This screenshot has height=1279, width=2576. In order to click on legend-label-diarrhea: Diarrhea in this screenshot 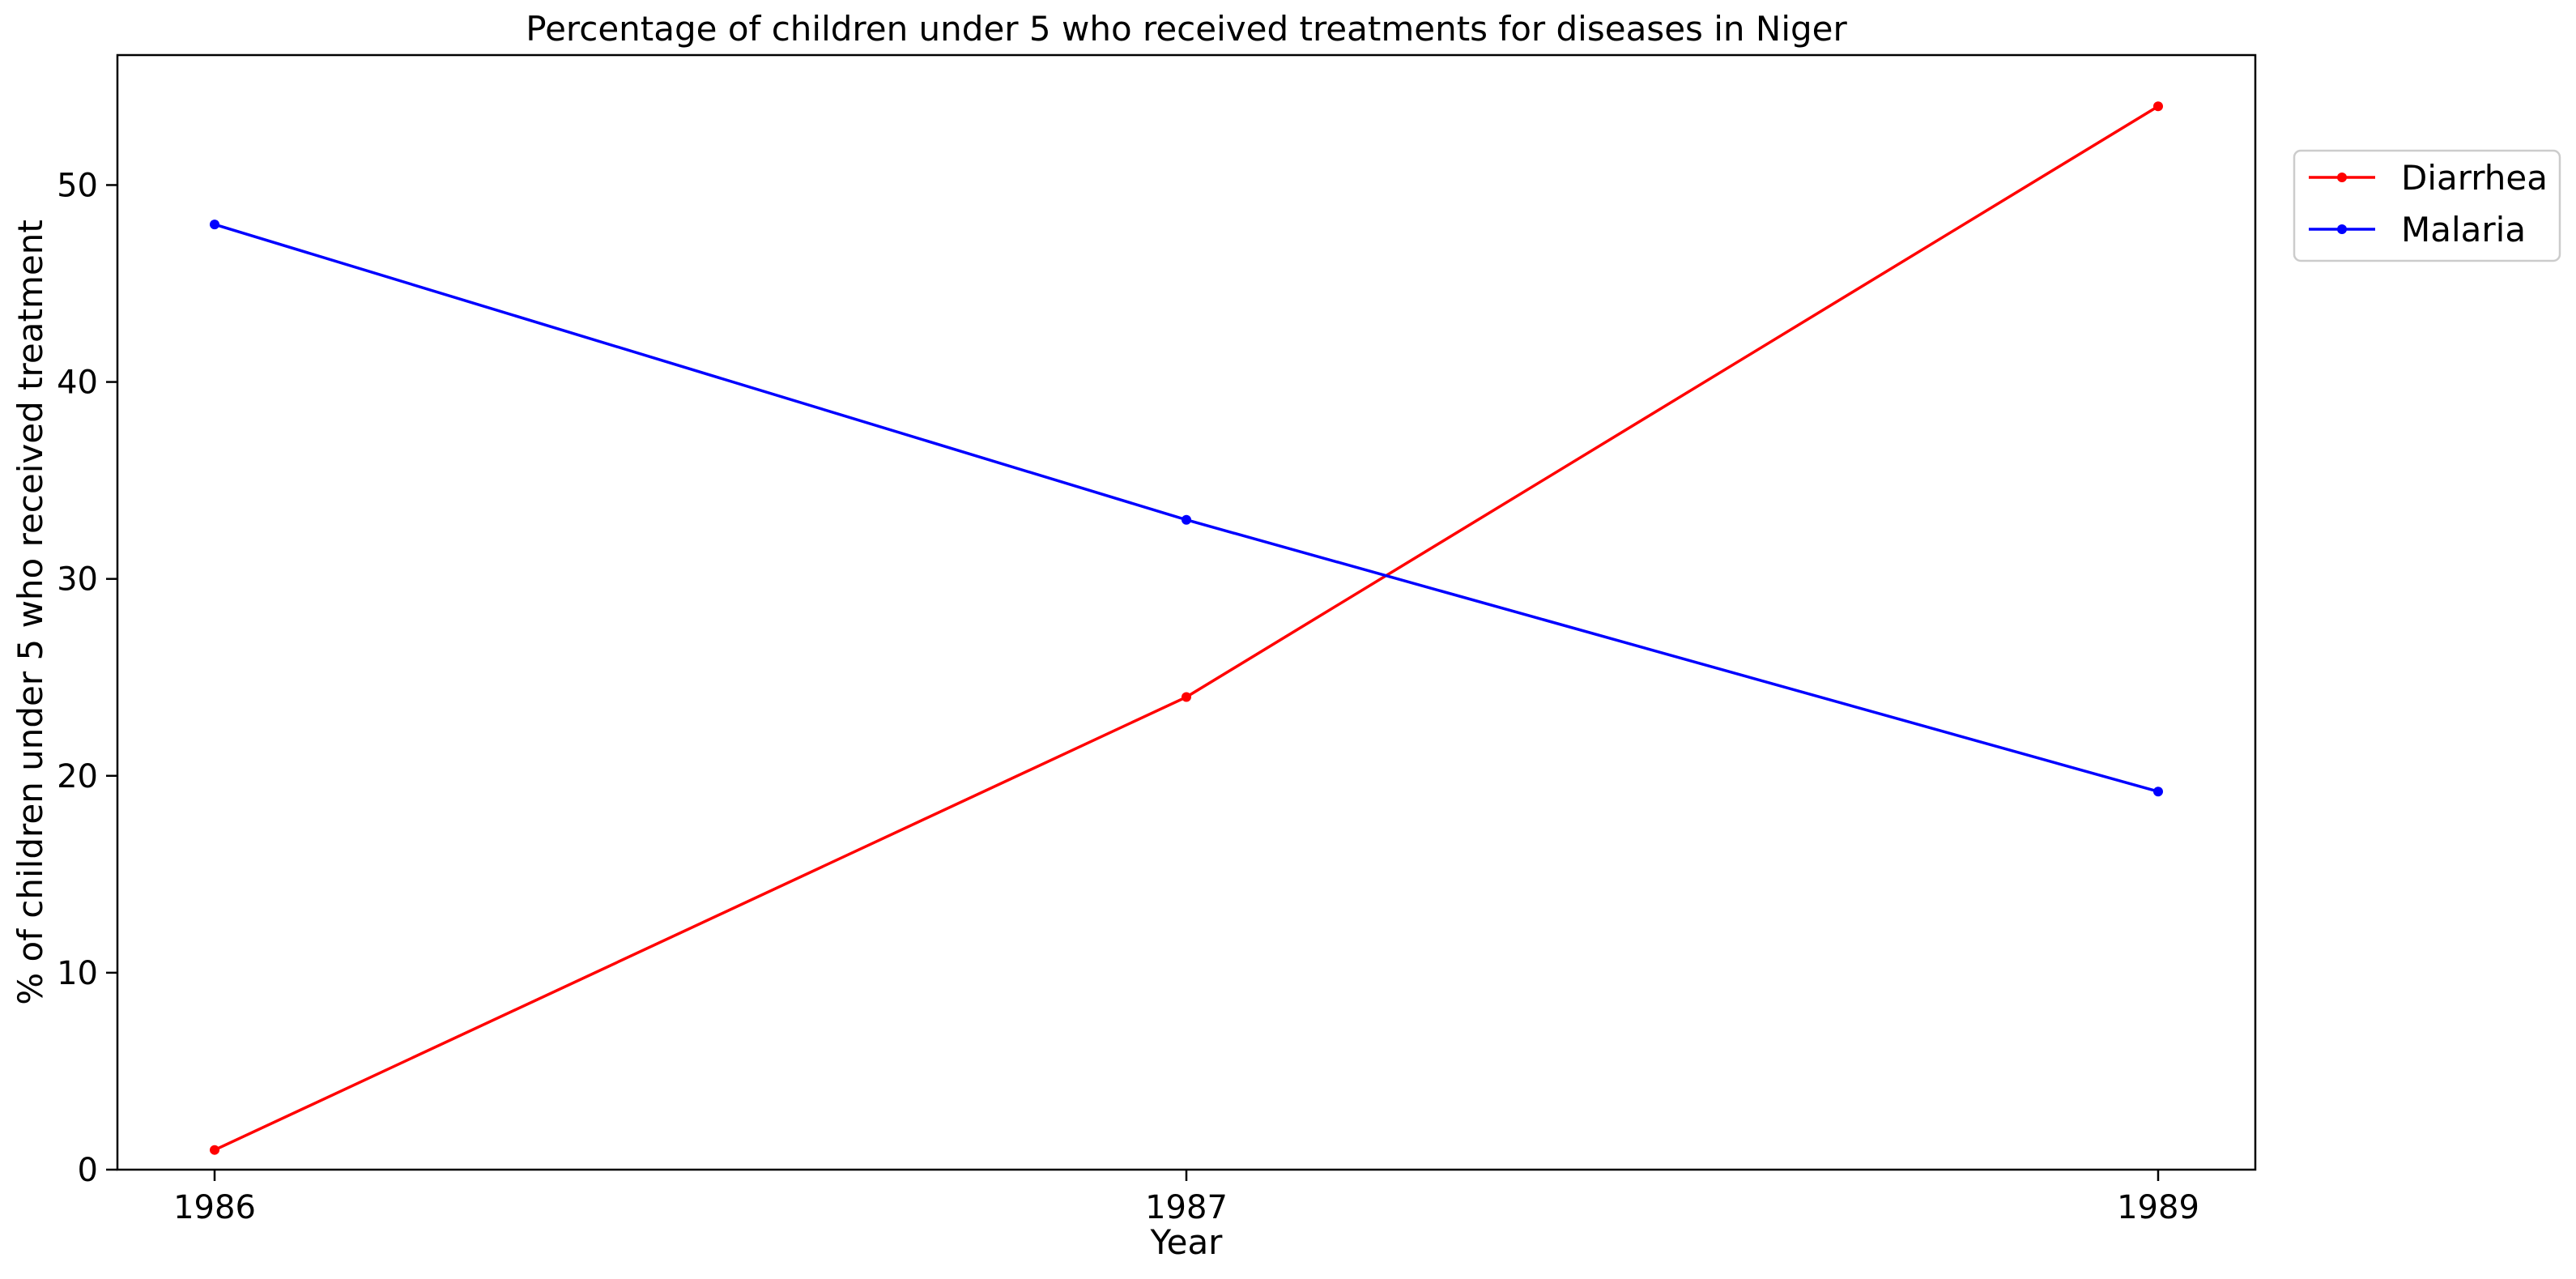, I will do `click(2474, 178)`.